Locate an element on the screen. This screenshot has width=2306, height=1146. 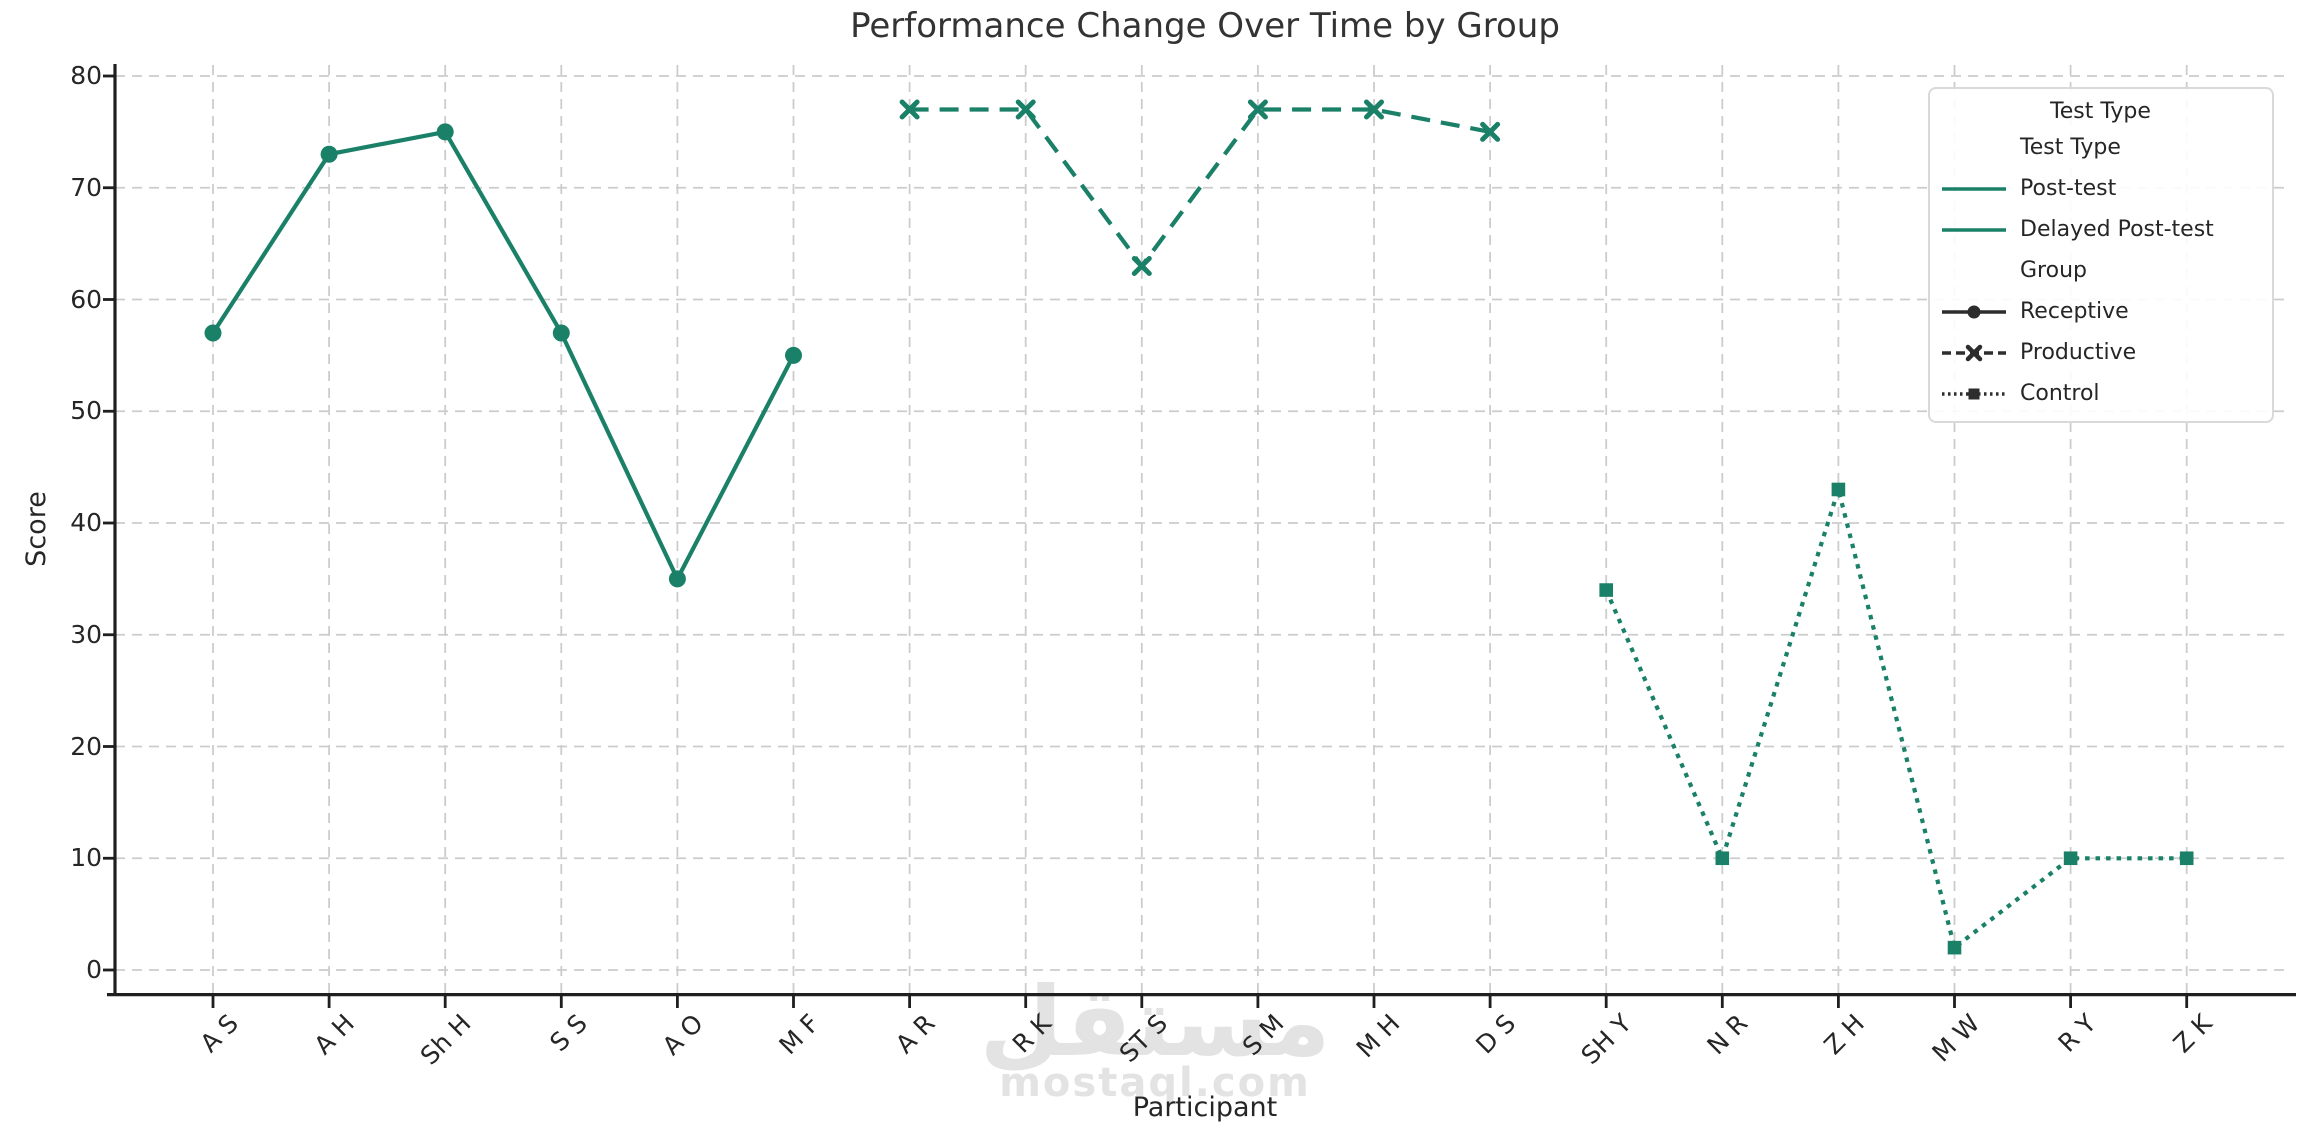
watermark: مستقل mostaql.com is located at coordinates (1155, 1040).